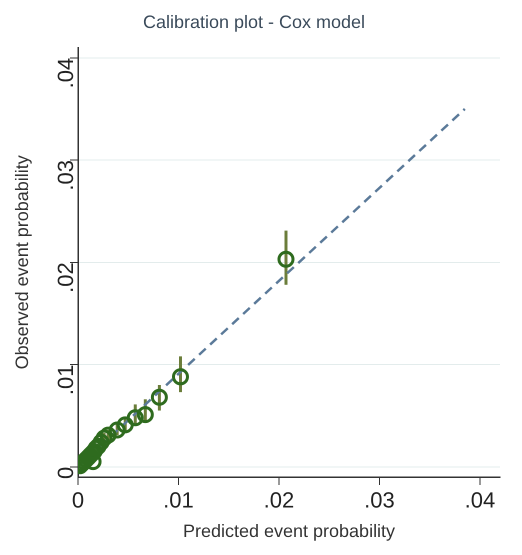 The image size is (522, 555). I want to click on x-tick-label: .03, so click(379, 499).